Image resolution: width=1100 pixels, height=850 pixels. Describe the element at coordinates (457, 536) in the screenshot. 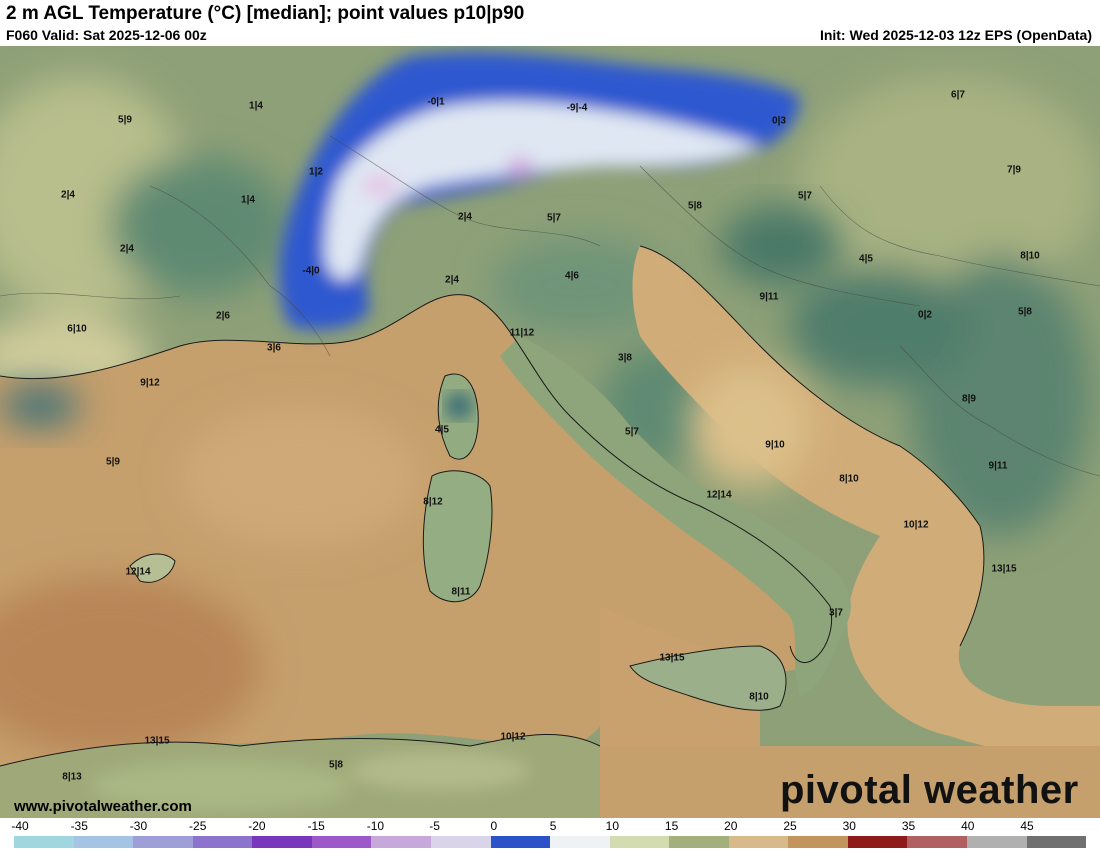

I see `sardinia` at that location.